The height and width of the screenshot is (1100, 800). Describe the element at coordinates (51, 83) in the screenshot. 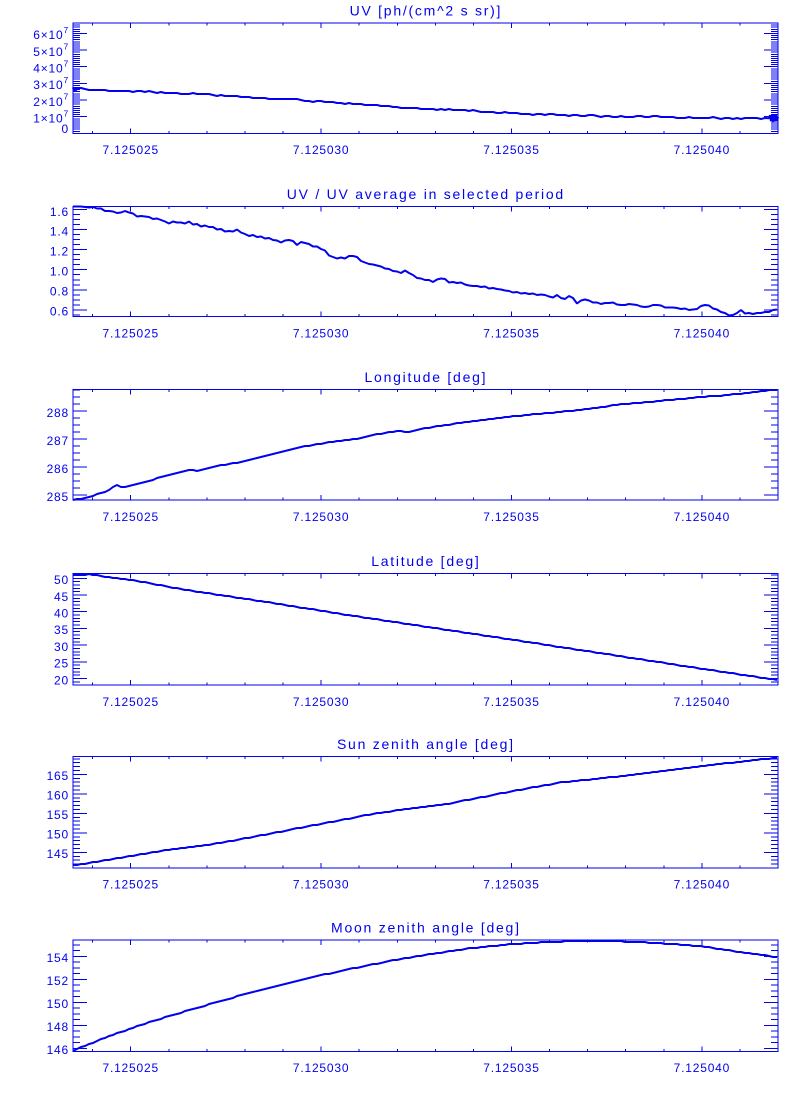

I see `svg-text: 3×10⁷` at that location.